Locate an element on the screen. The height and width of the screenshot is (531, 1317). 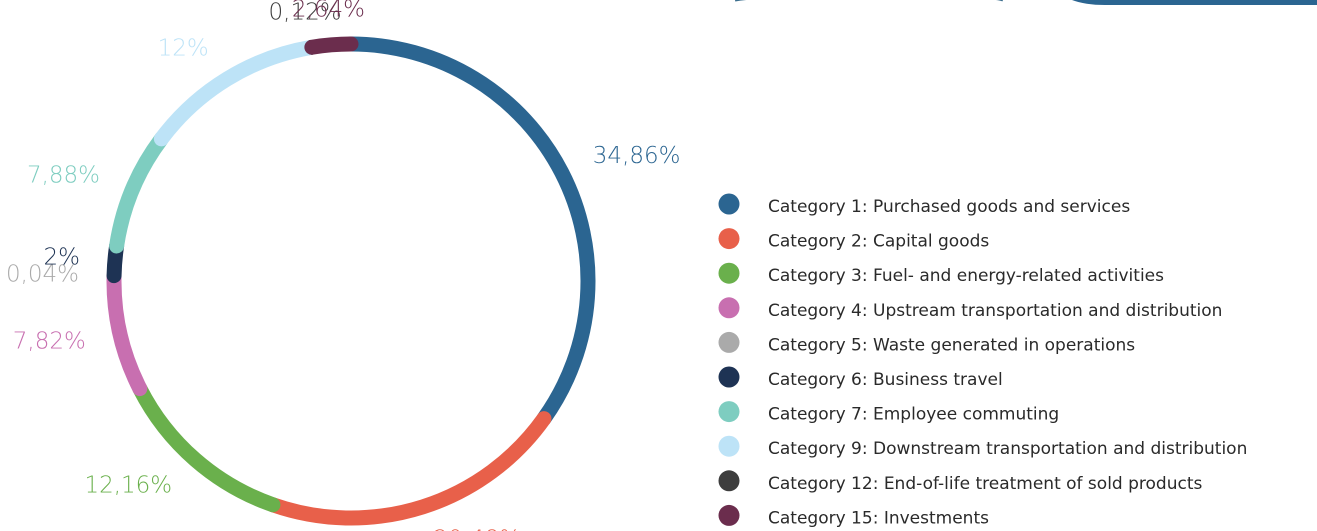
data-label: 2% is located at coordinates (61, 257).